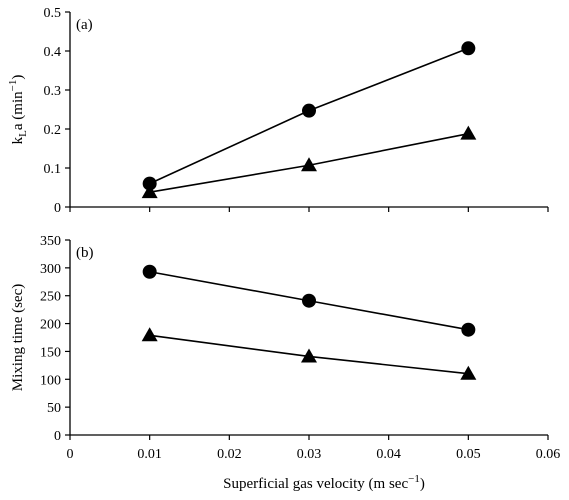  Describe the element at coordinates (324, 482) in the screenshot. I see `x-axis-title: Superficial gas velocity (m sec−1)` at that location.